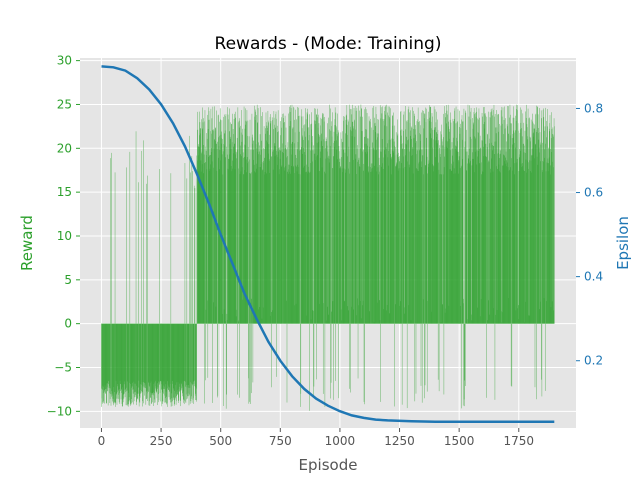  Describe the element at coordinates (63, 368) in the screenshot. I see `y-left-tick-label: −5` at that location.